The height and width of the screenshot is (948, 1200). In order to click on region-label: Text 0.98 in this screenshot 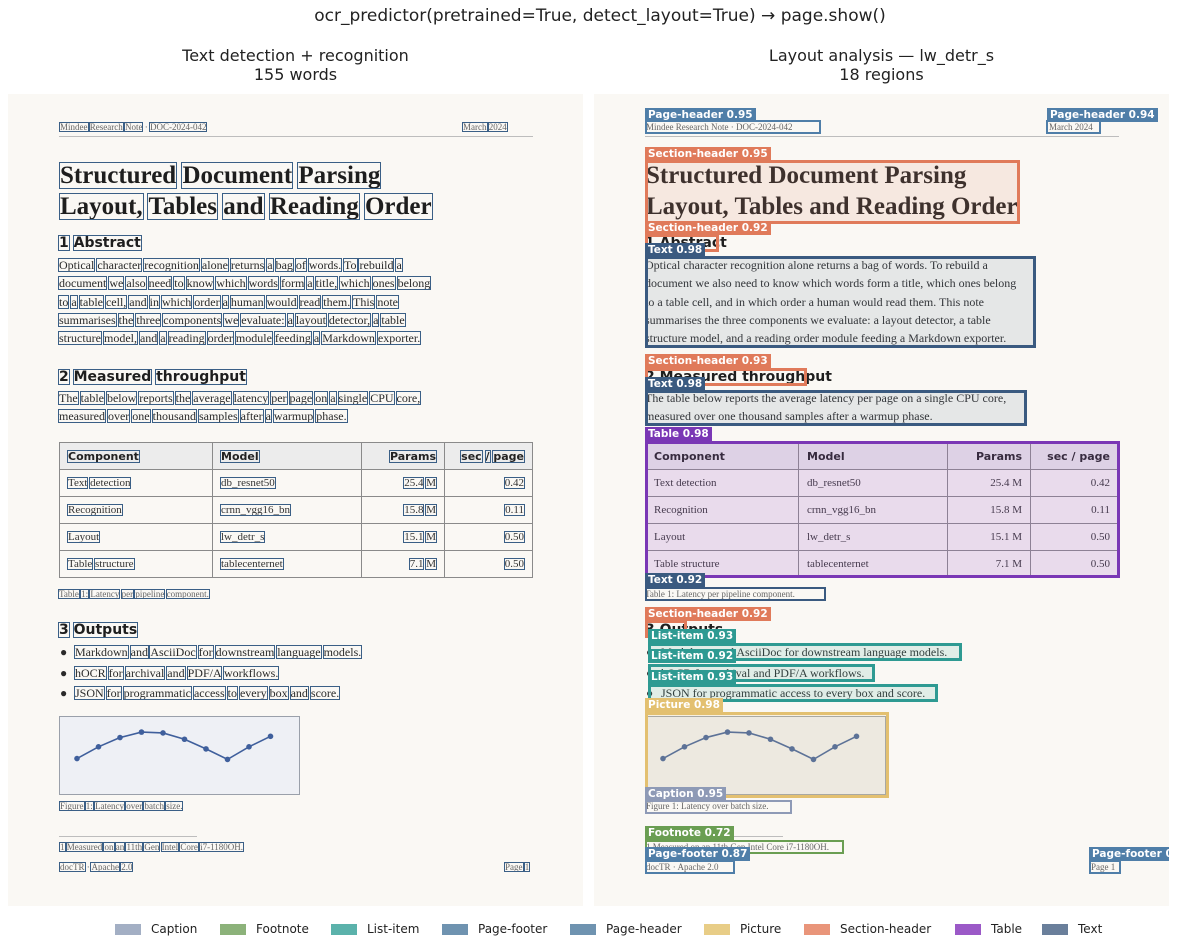, I will do `click(675, 250)`.